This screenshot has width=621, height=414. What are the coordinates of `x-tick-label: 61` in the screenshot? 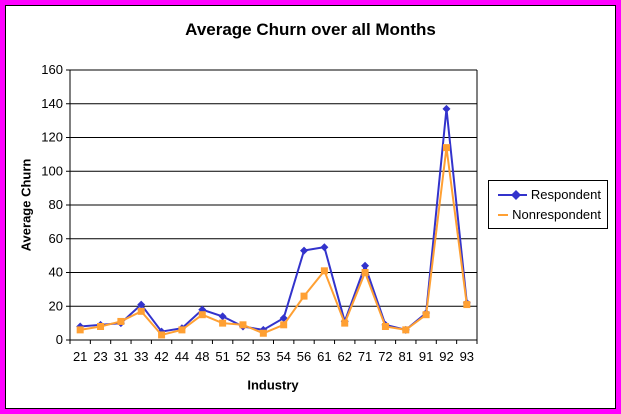 It's located at (324, 356).